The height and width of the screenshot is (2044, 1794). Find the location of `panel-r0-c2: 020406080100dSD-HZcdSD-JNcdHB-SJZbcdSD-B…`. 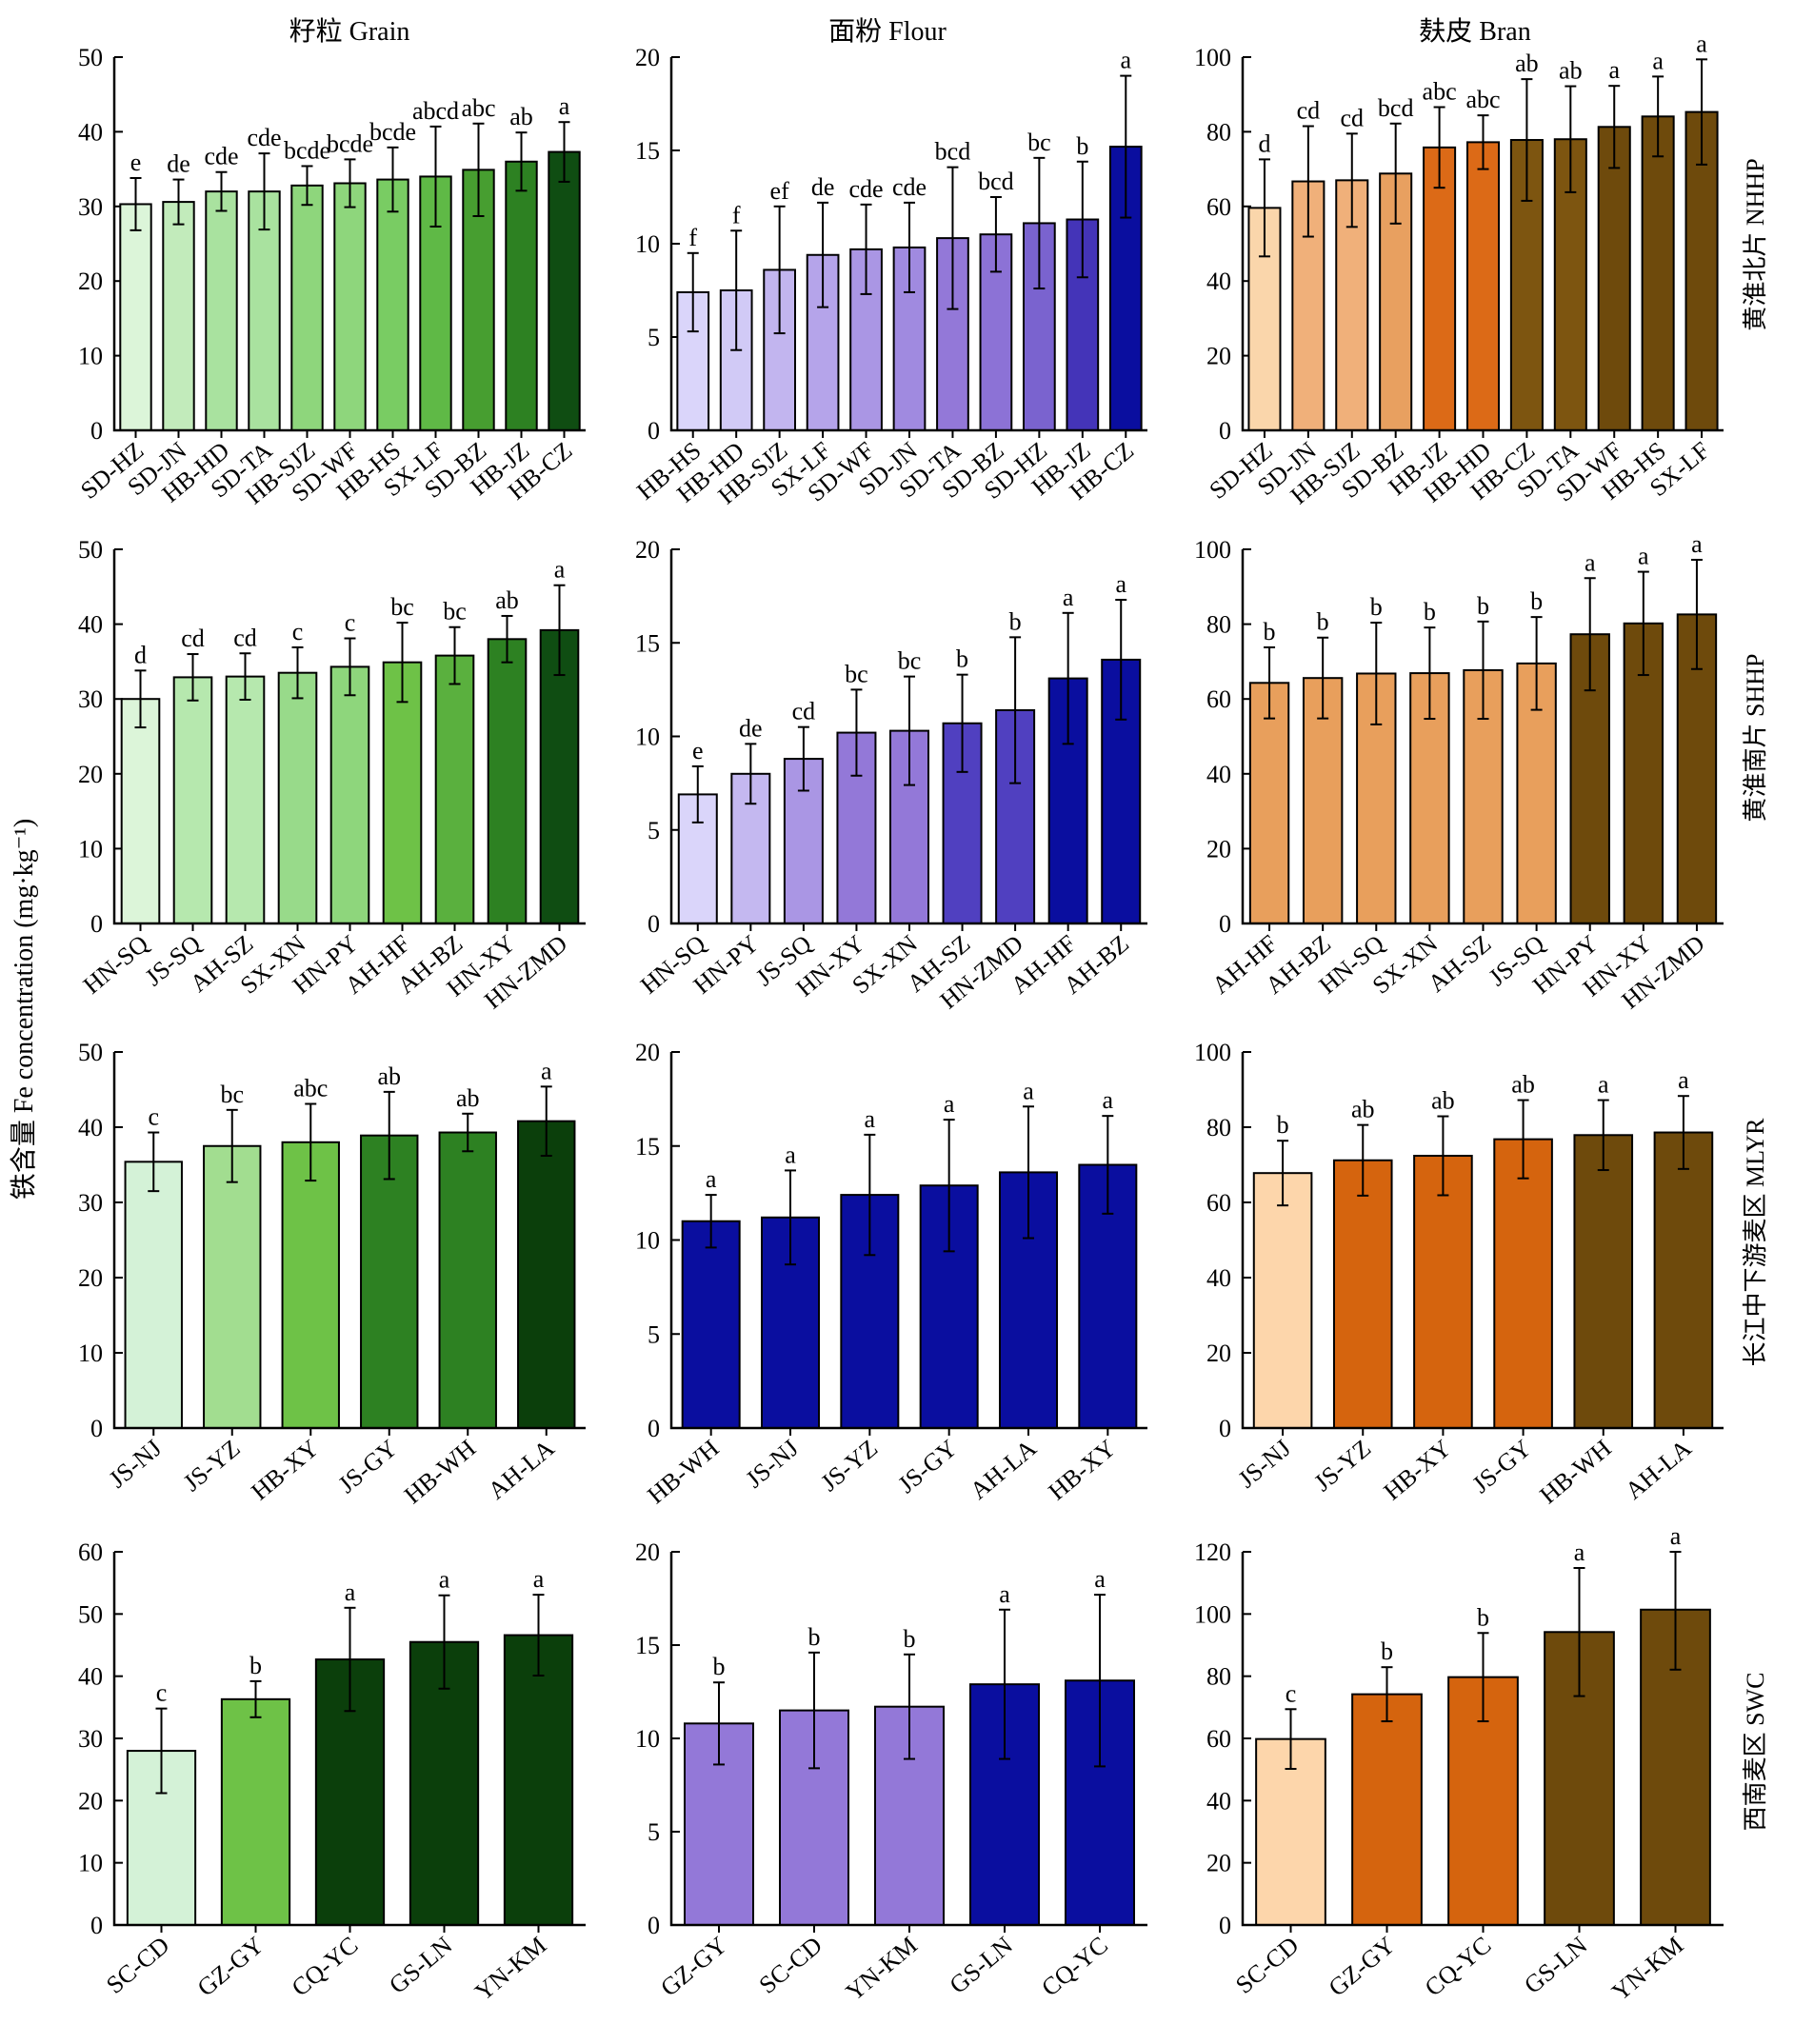

panel-r0-c2: 020406080100dSD-HZcdSD-JNcdHB-SJZbcdSD-B… is located at coordinates (1459, 269).